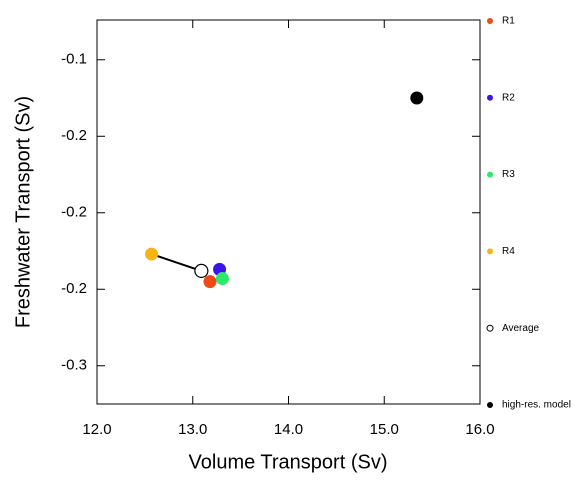  Describe the element at coordinates (479, 429) in the screenshot. I see `x-tick-label: 16.0` at that location.